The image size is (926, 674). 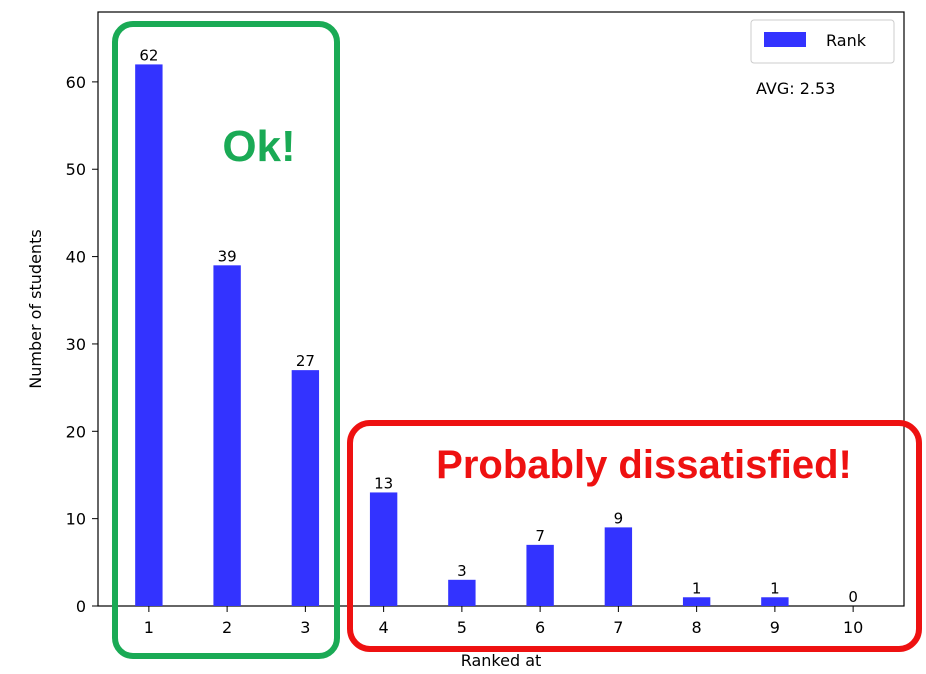 I want to click on x-tick-label: 2, so click(x=227, y=627).